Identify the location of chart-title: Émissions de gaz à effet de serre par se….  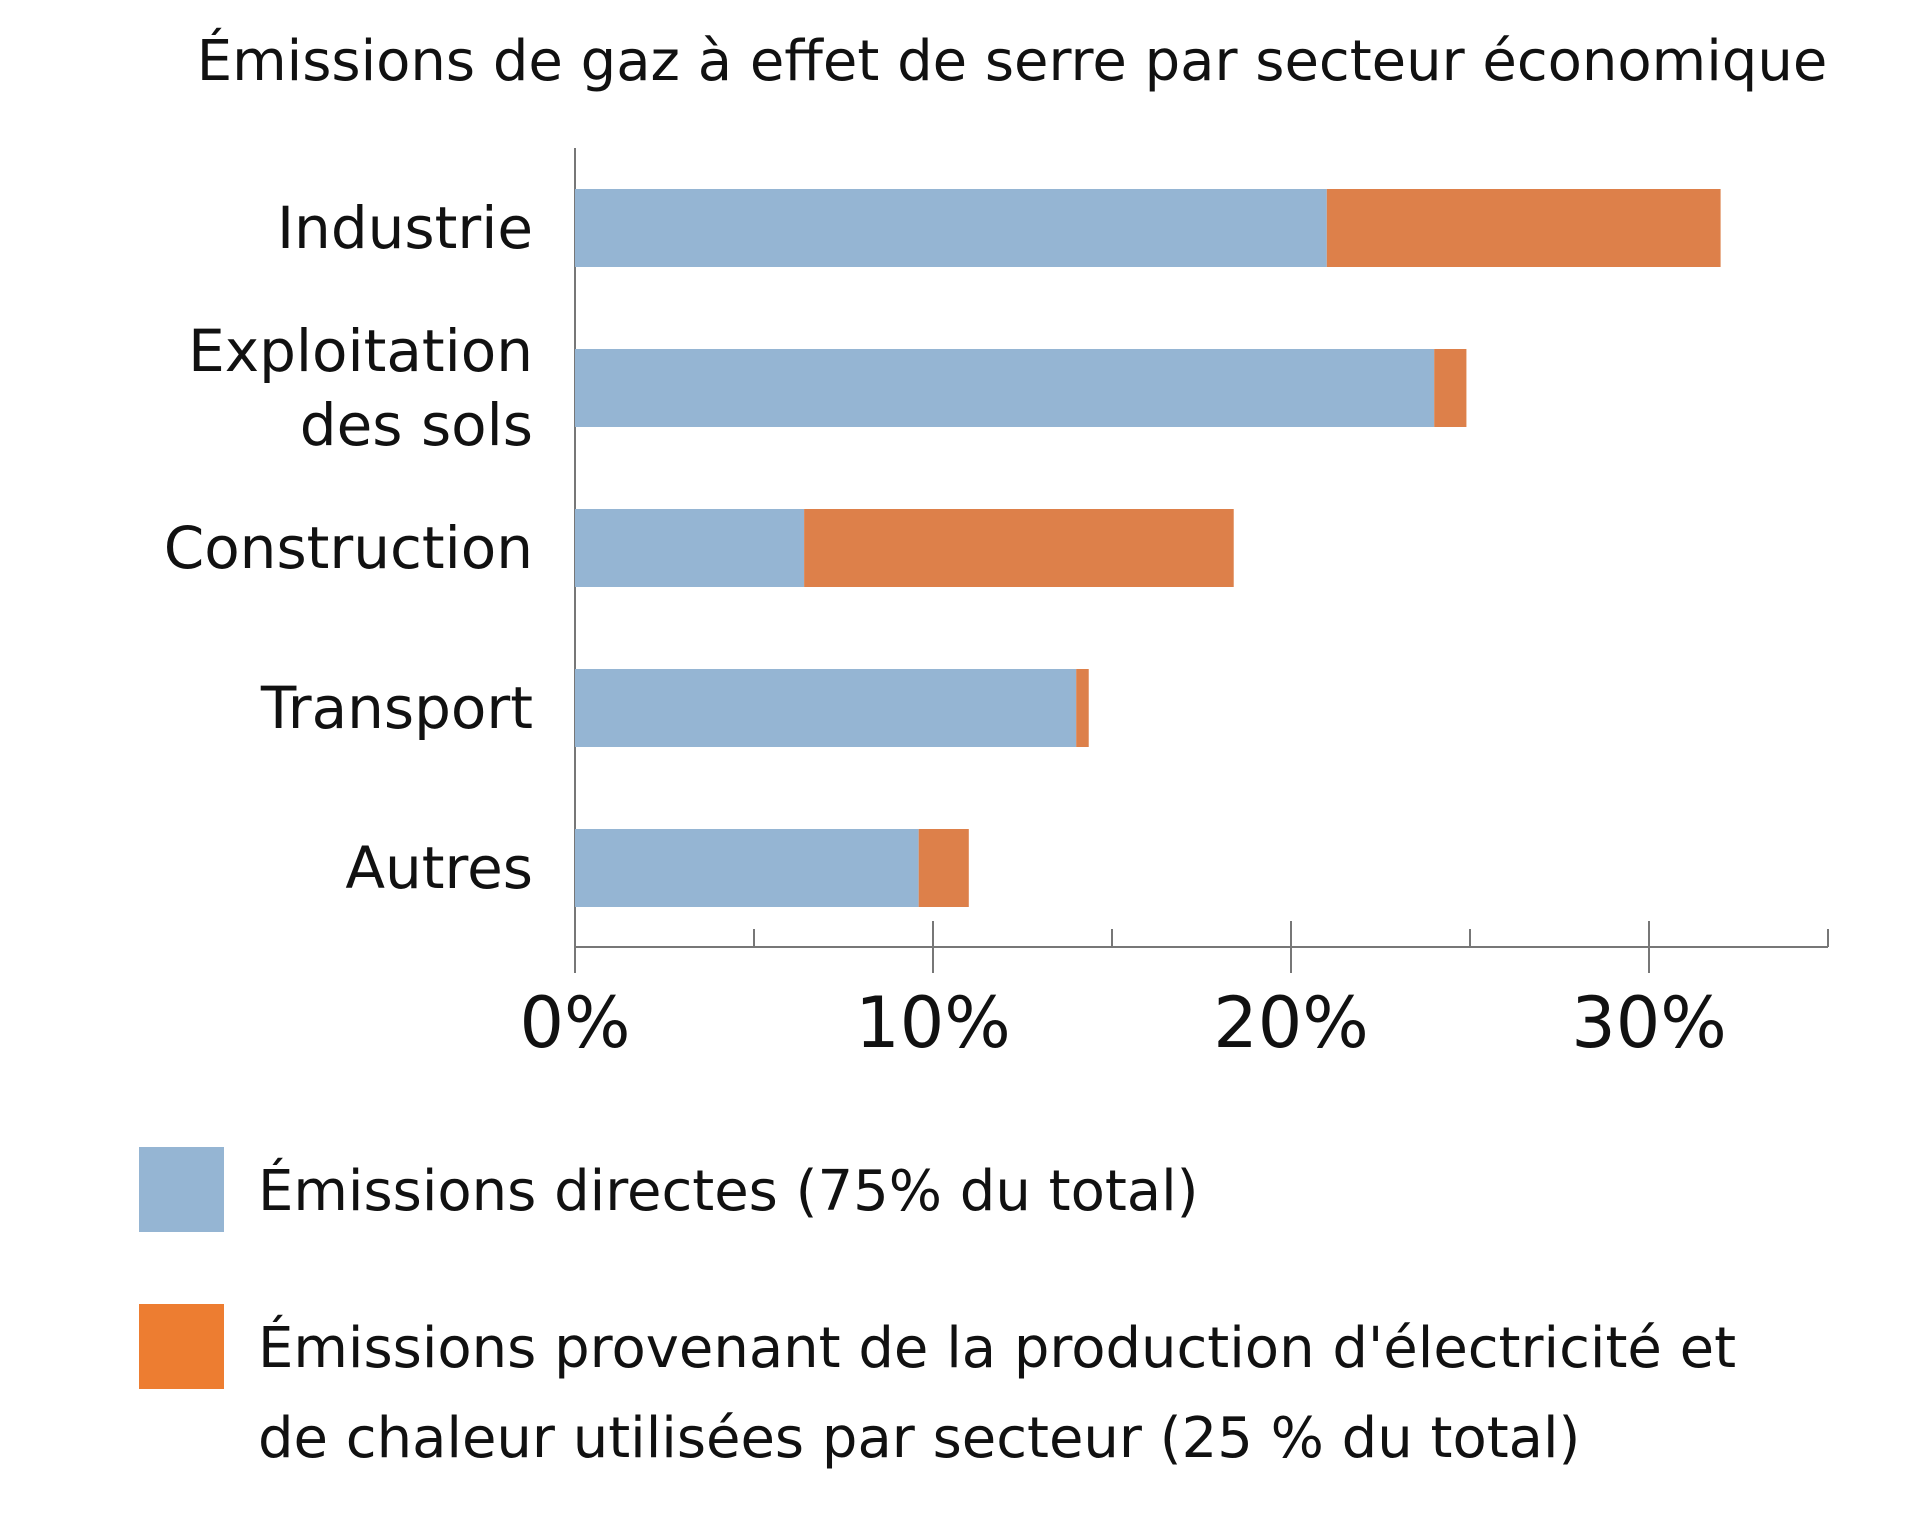
(1012, 61).